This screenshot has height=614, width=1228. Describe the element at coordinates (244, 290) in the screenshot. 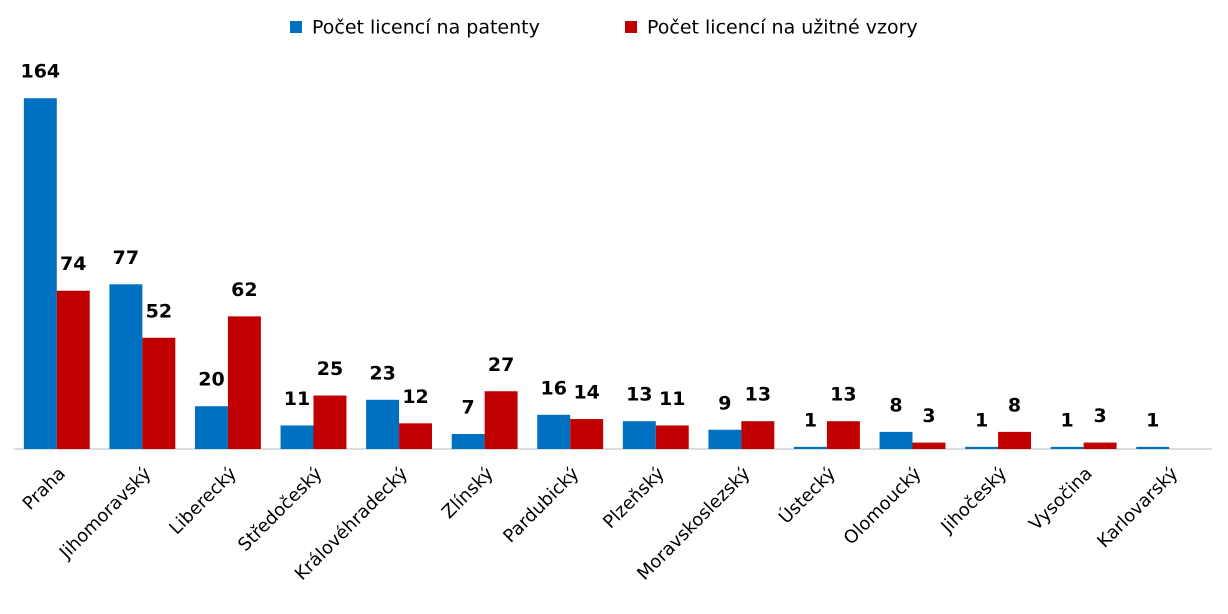

I see `value-label: 62` at that location.